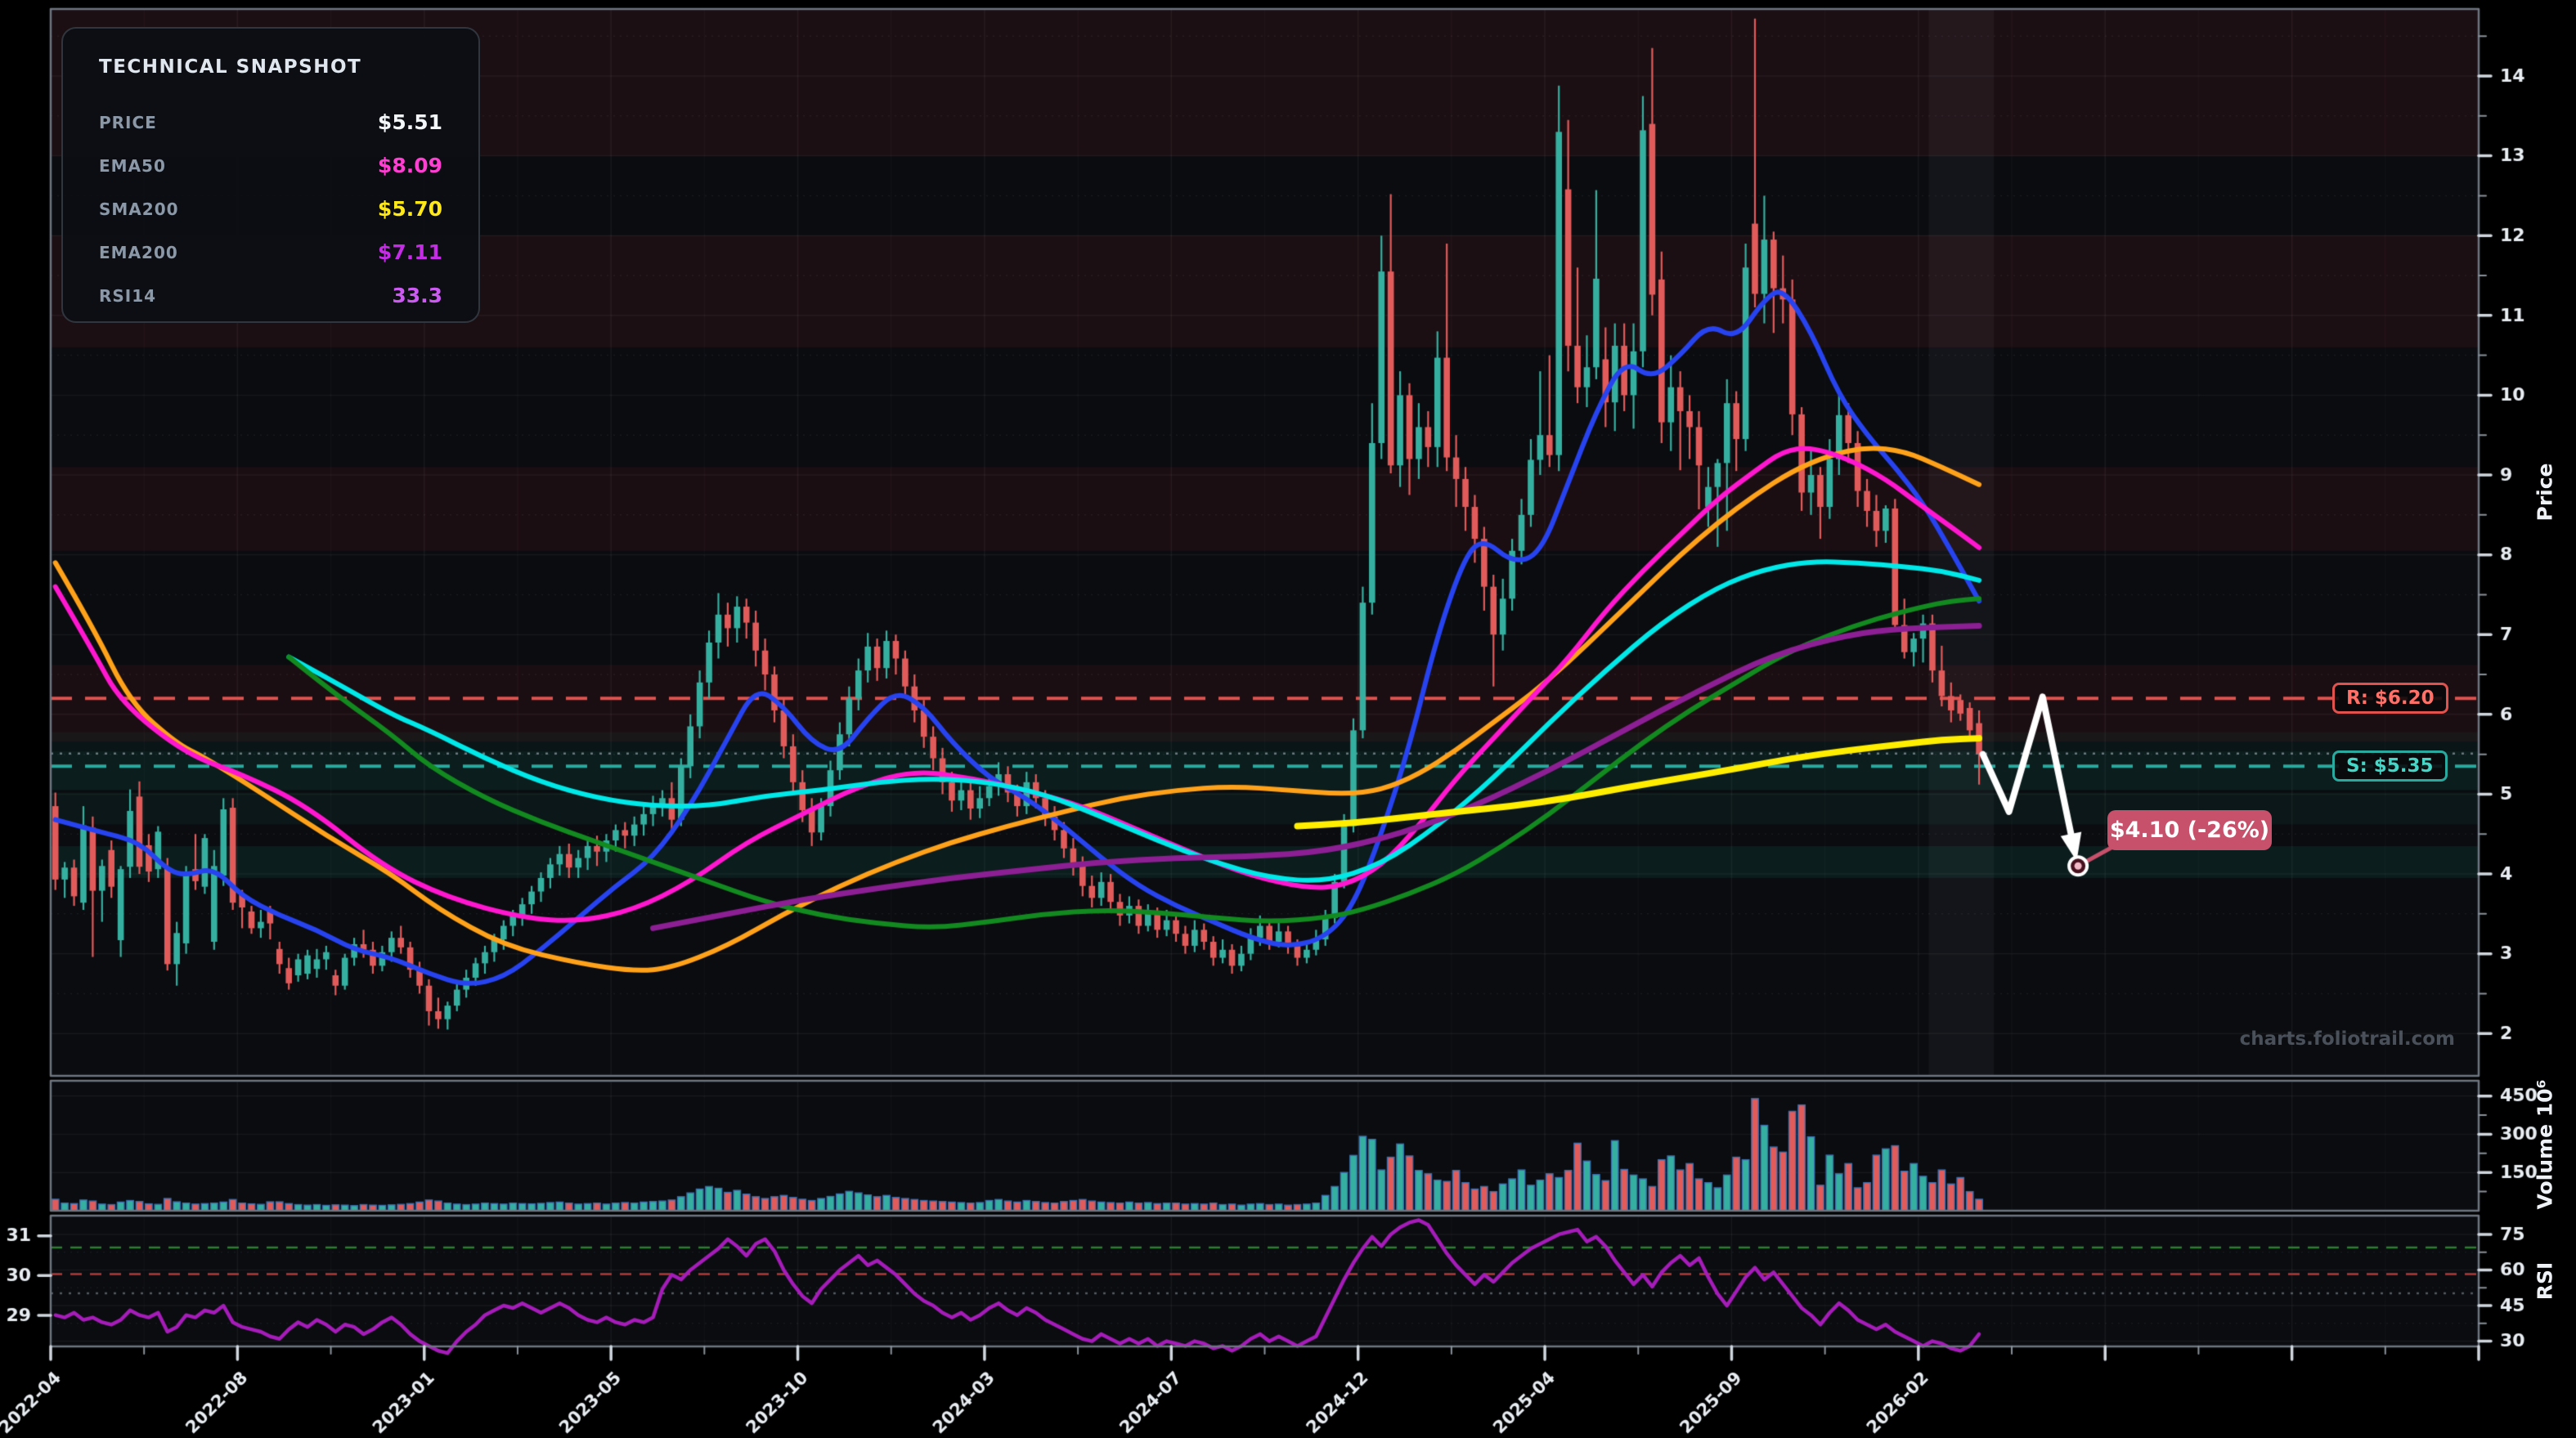 This screenshot has height=1438, width=2576. I want to click on snapshot-row-value: $8.09, so click(409, 165).